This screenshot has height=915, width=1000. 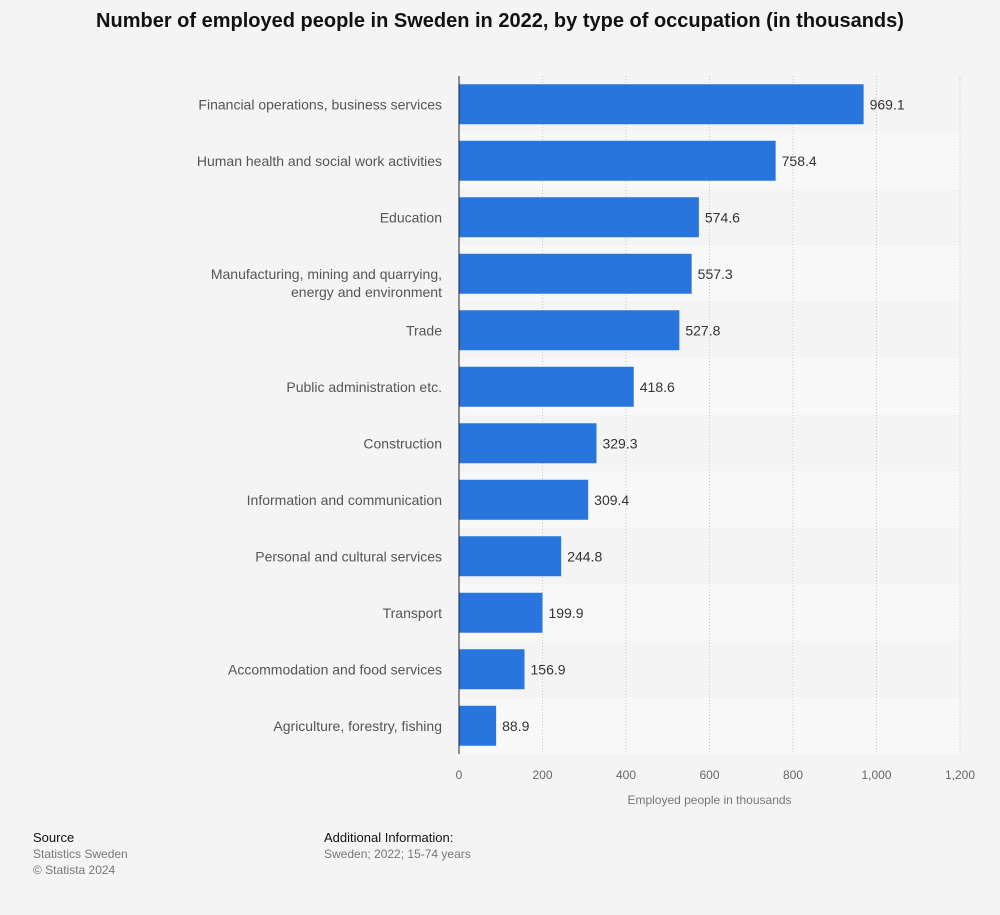 I want to click on category-label: Accommodation and food services, so click(x=335, y=669).